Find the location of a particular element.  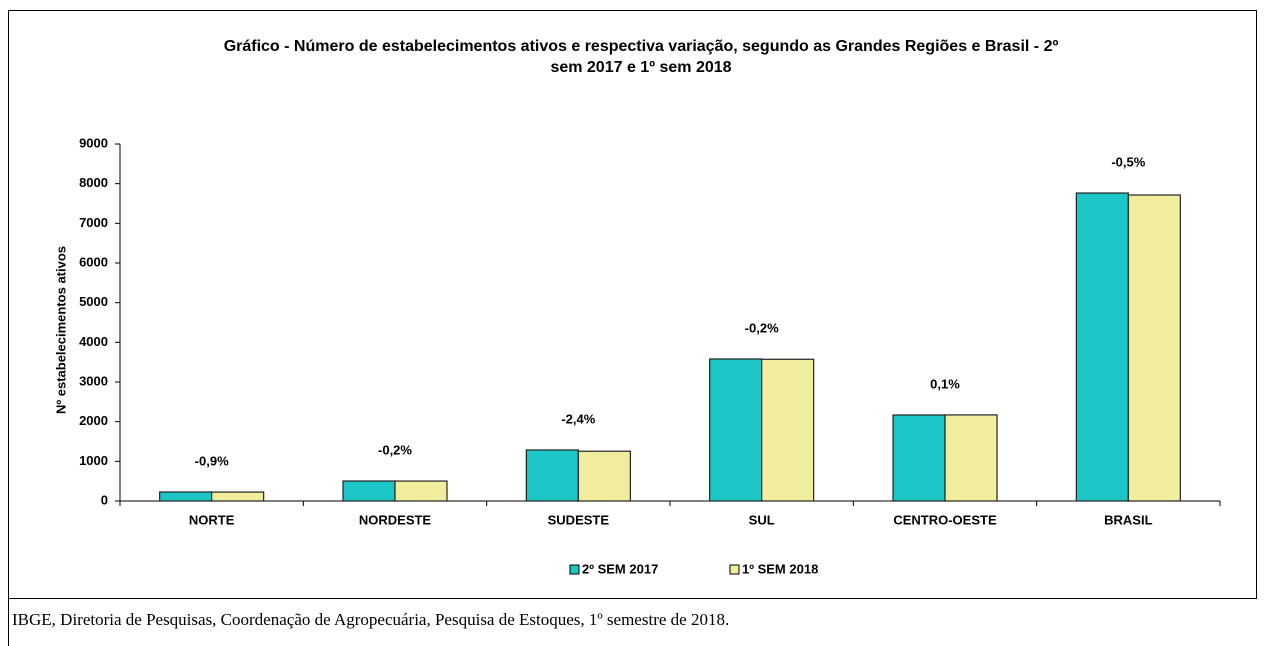

y-tick-label: 0 is located at coordinates (104, 499).